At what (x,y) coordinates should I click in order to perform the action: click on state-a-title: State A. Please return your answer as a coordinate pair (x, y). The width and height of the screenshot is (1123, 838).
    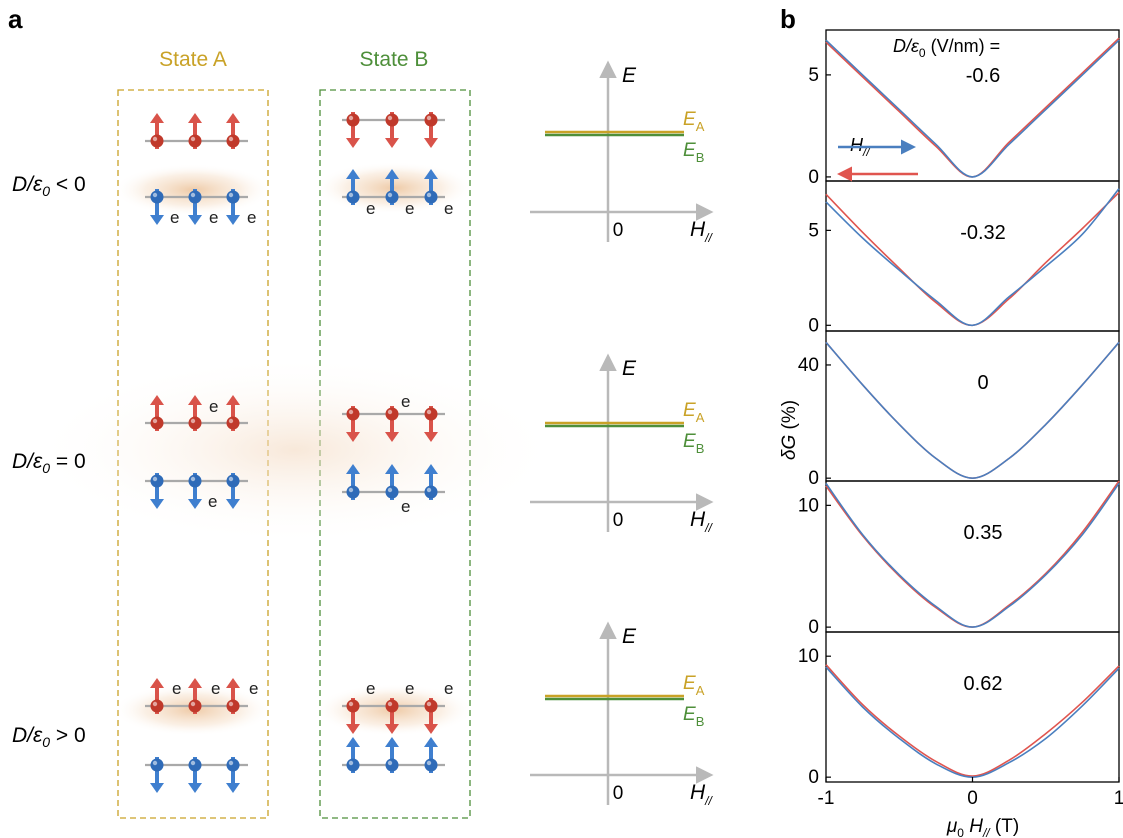
    Looking at the image, I should click on (193, 59).